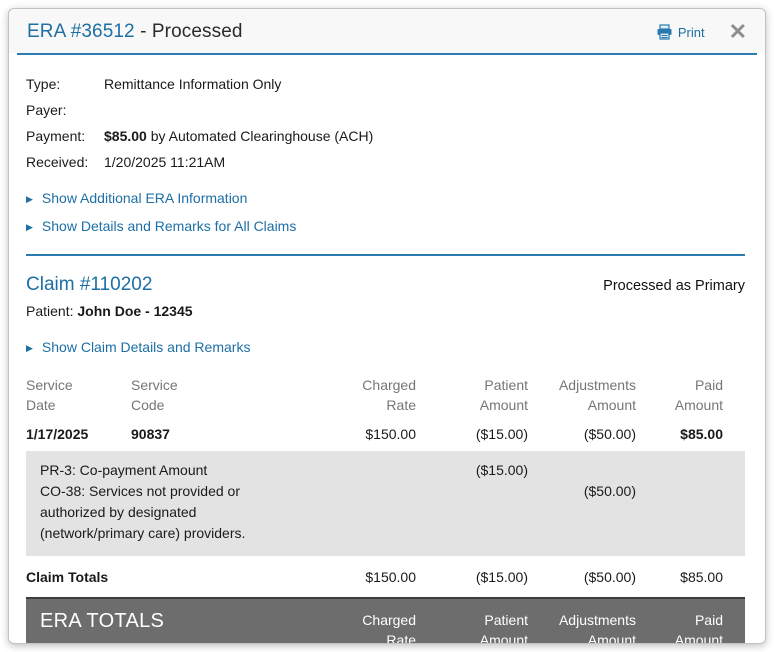 The width and height of the screenshot is (774, 652). What do you see at coordinates (81, 31) in the screenshot?
I see `era-number: ERA #36512` at bounding box center [81, 31].